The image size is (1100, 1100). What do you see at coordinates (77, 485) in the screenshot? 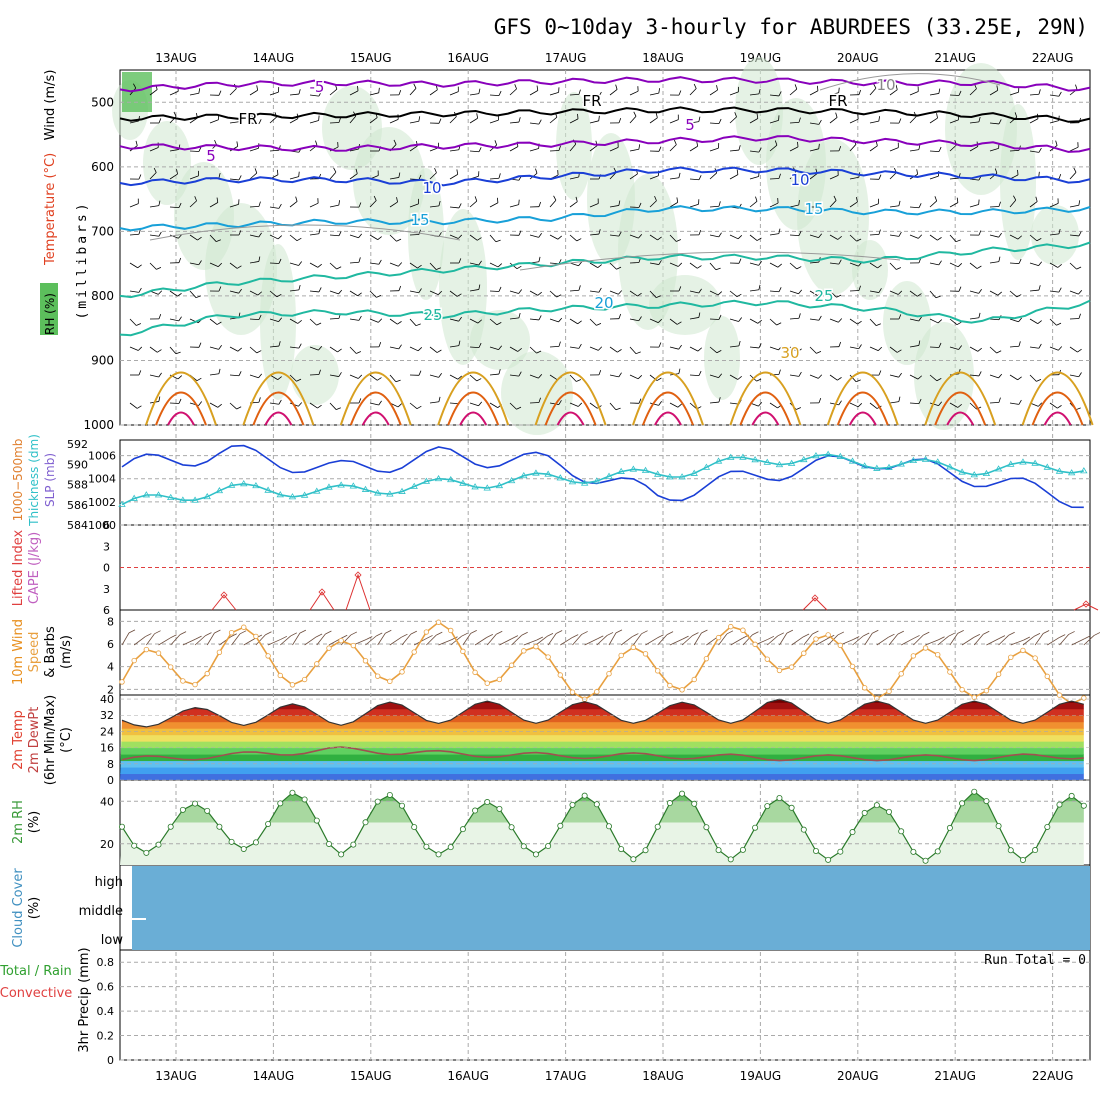
I see `thickness-tick-label: 588` at bounding box center [77, 485].